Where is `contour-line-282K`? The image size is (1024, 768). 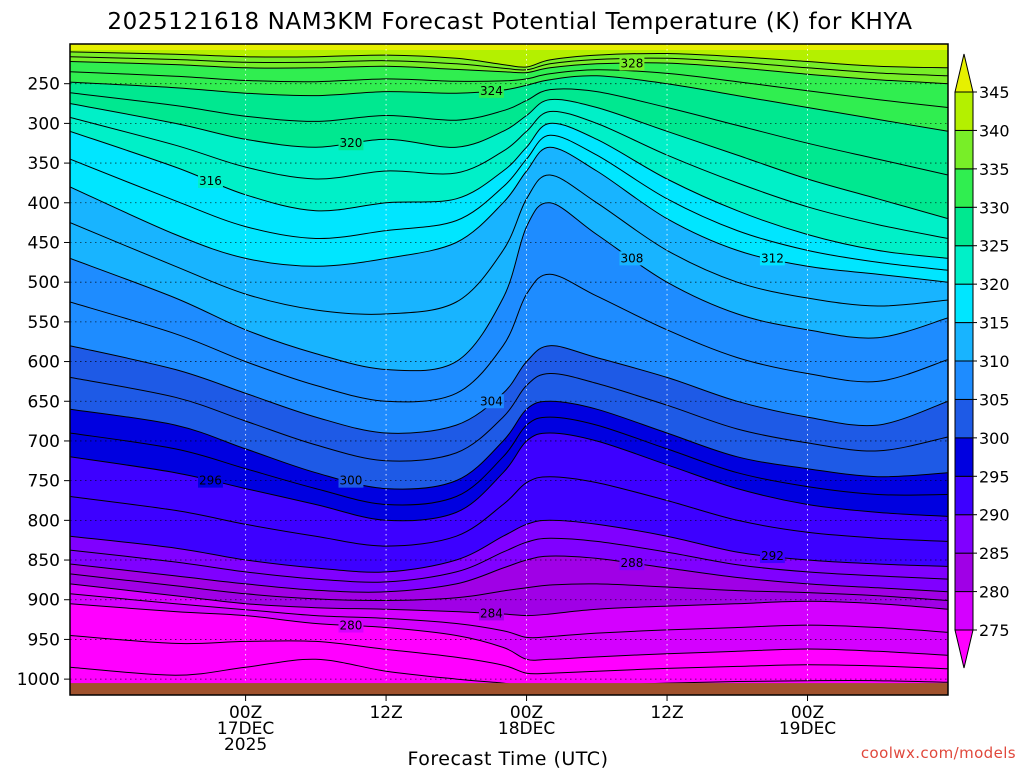 contour-line-282K is located at coordinates (509, 616).